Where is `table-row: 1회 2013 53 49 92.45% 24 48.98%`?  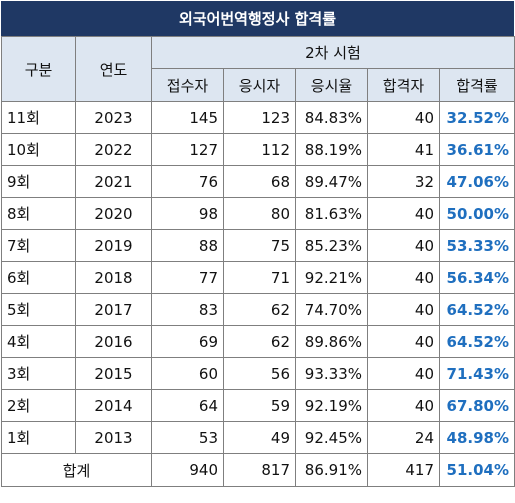
table-row: 1회 2013 53 49 92.45% 24 48.98% is located at coordinates (258, 437).